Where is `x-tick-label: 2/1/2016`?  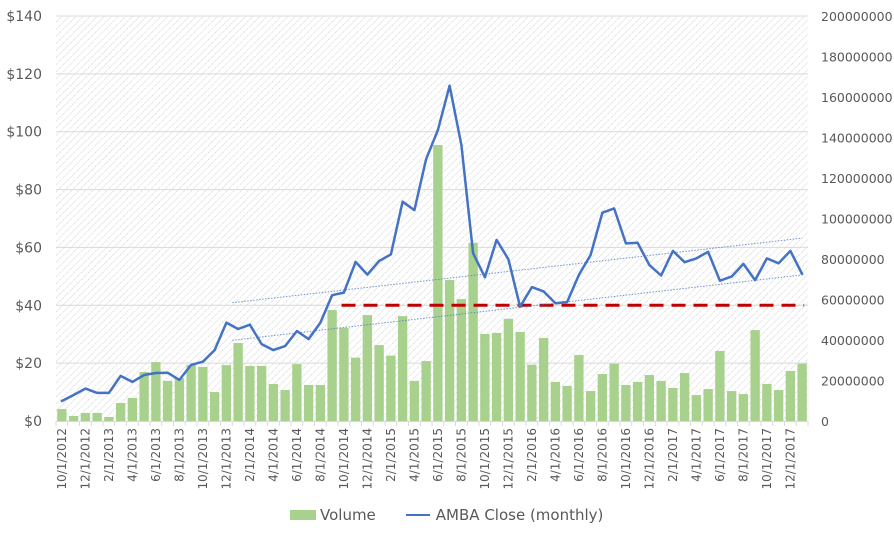 x-tick-label: 2/1/2016 is located at coordinates (532, 455).